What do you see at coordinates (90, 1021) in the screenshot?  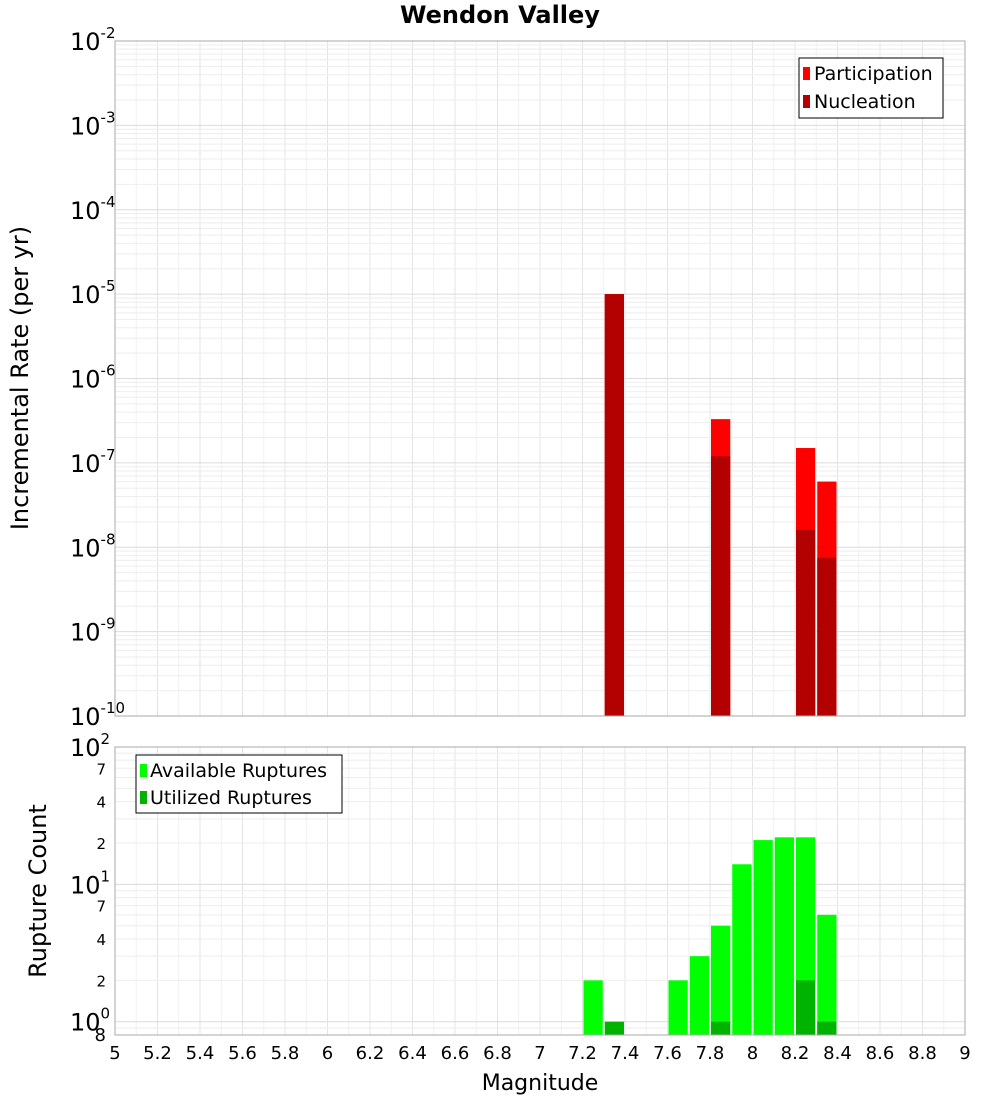 I see `bottom-y-tick-label: 10⁰` at bounding box center [90, 1021].